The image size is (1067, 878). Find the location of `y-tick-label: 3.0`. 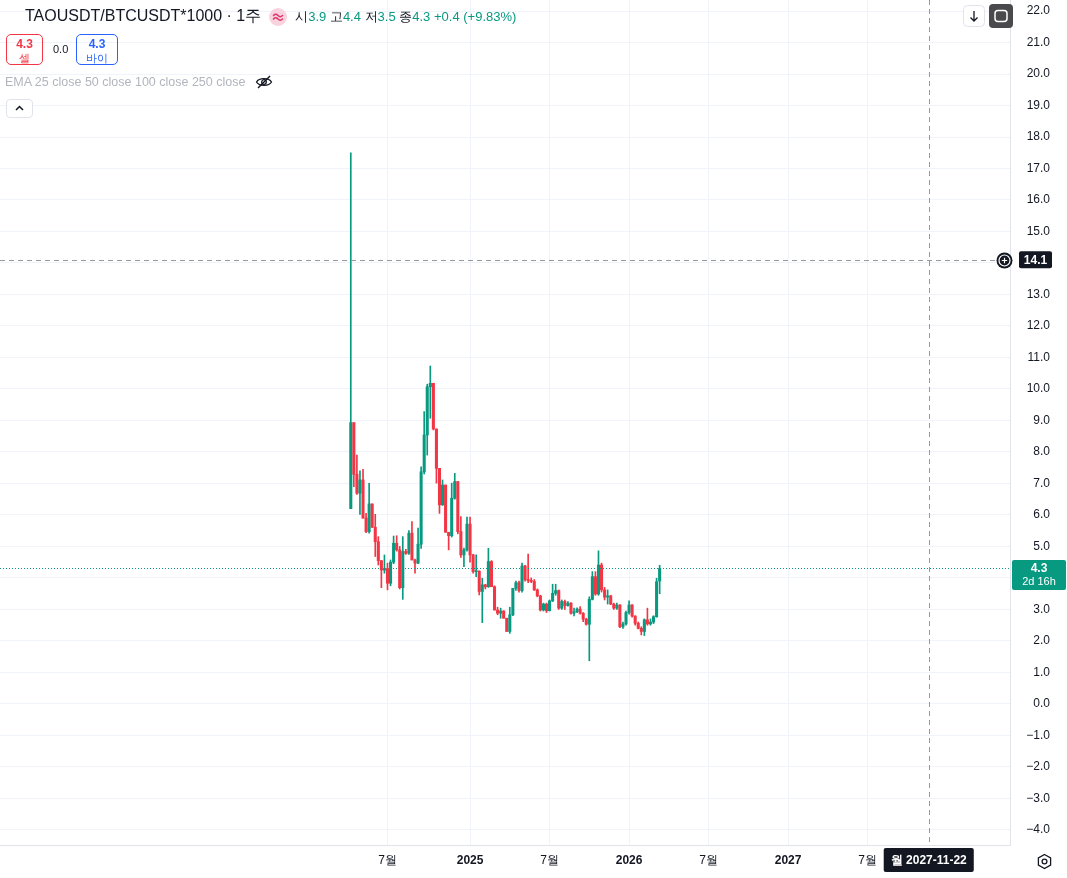

y-tick-label: 3.0 is located at coordinates (1042, 608).